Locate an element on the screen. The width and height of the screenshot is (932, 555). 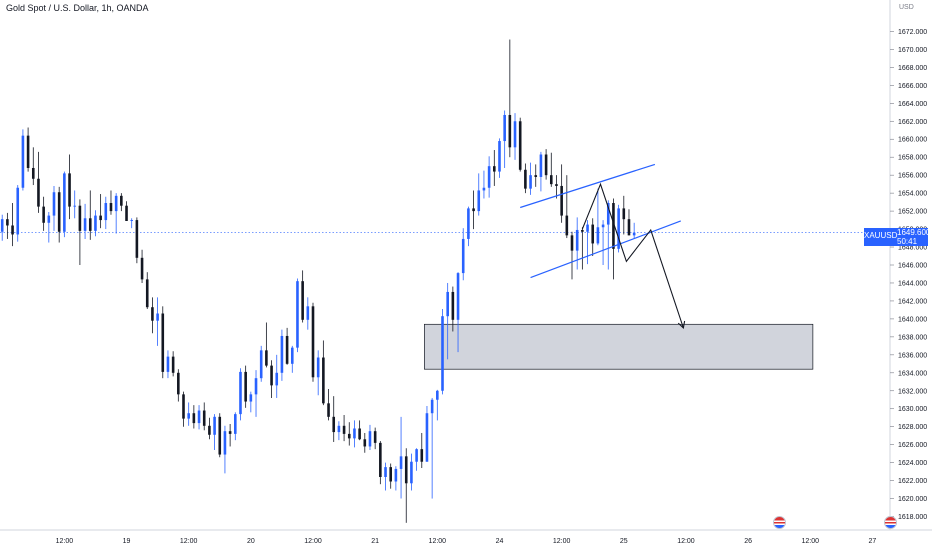
time-tick-label: 25 is located at coordinates (624, 541).